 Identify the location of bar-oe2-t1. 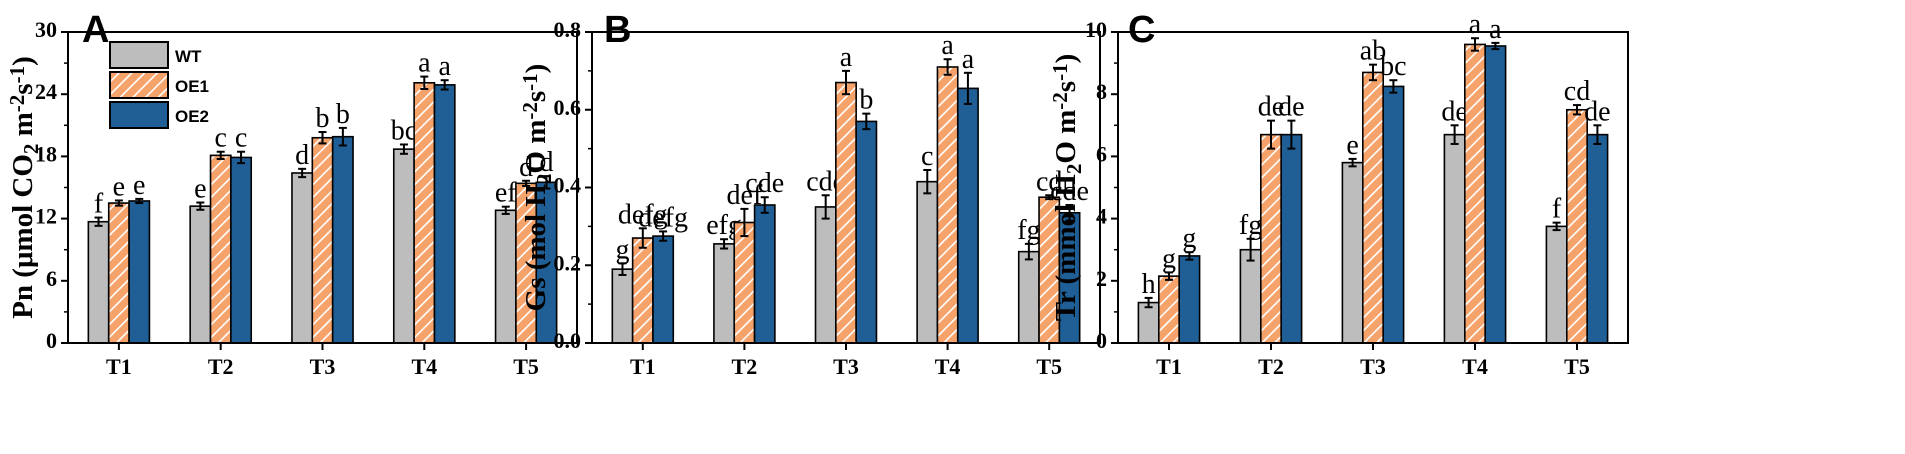
(663, 289).